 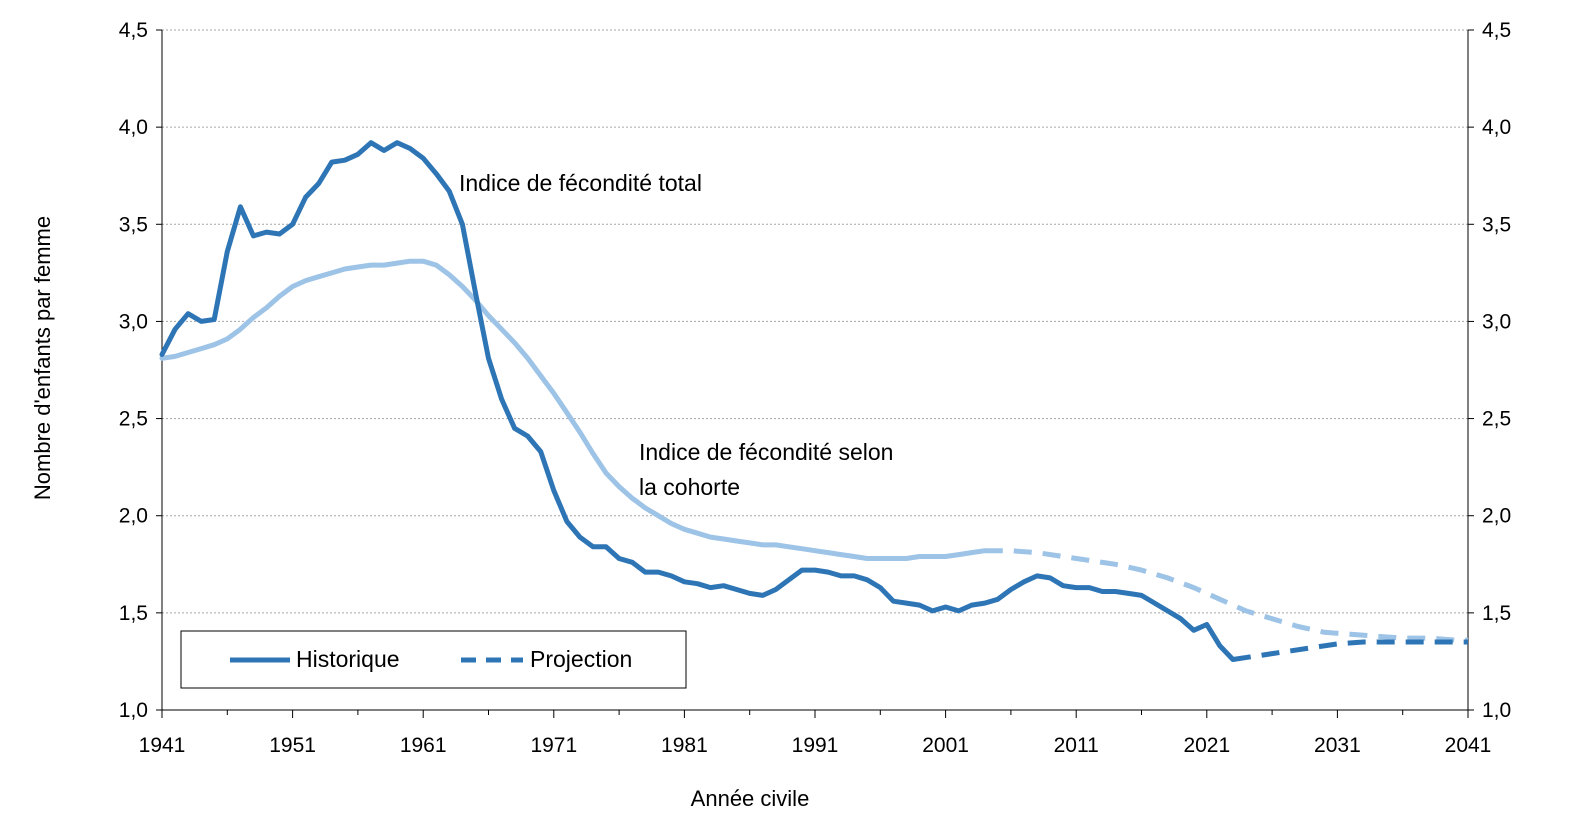 I want to click on y-tick-label: 2,5, so click(x=133, y=419).